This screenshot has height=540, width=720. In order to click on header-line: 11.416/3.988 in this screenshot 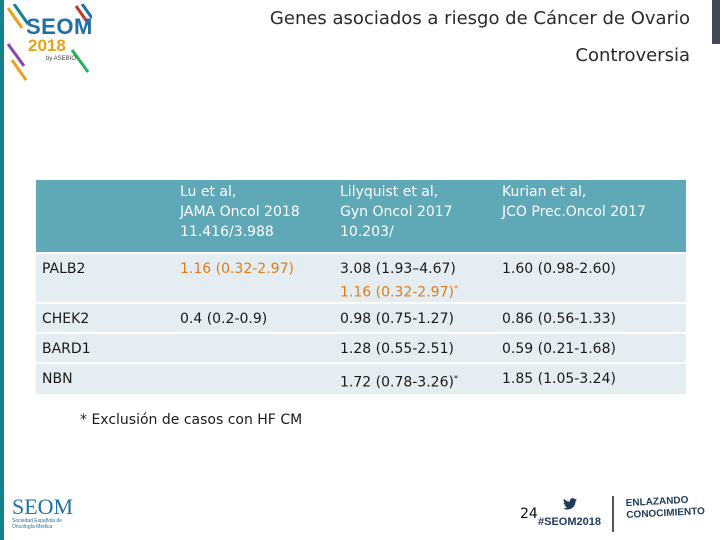, I will do `click(227, 232)`.